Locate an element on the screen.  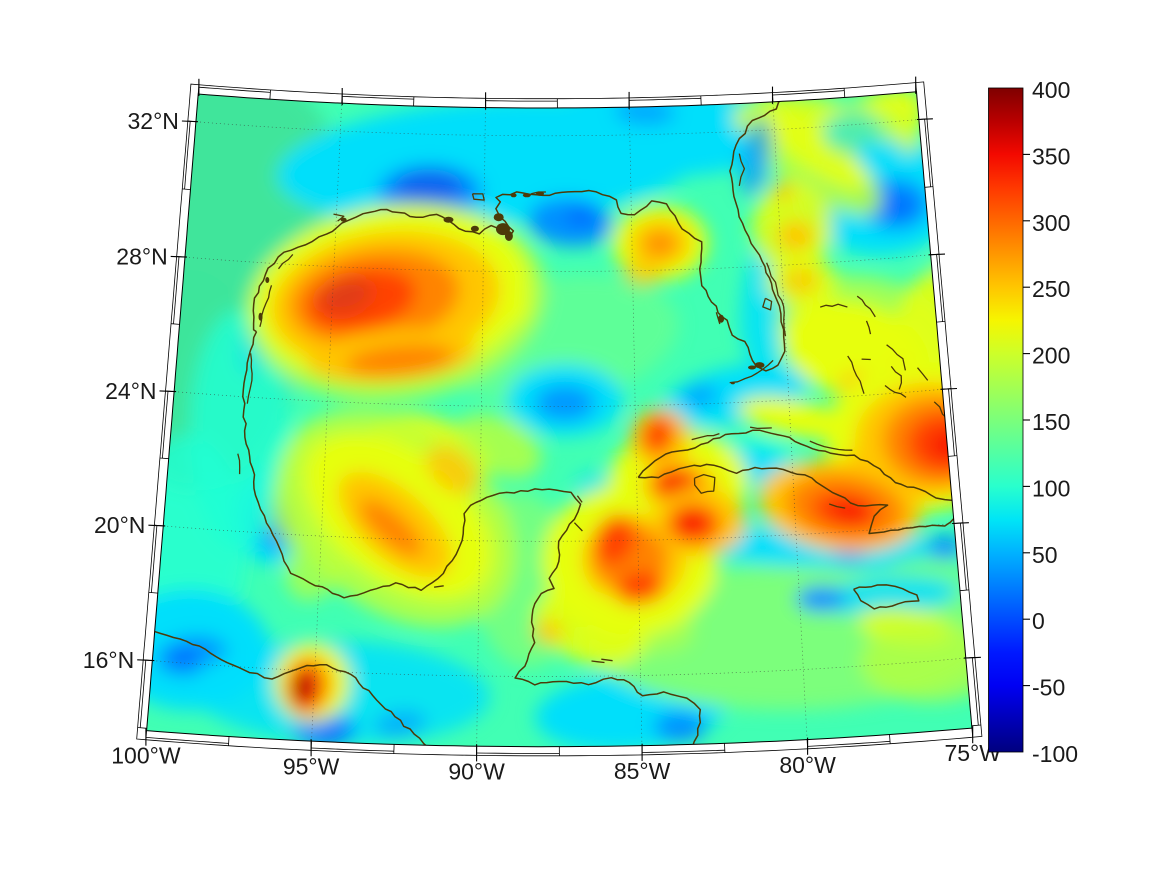
svg-text: 24°N is located at coordinates (130, 391).